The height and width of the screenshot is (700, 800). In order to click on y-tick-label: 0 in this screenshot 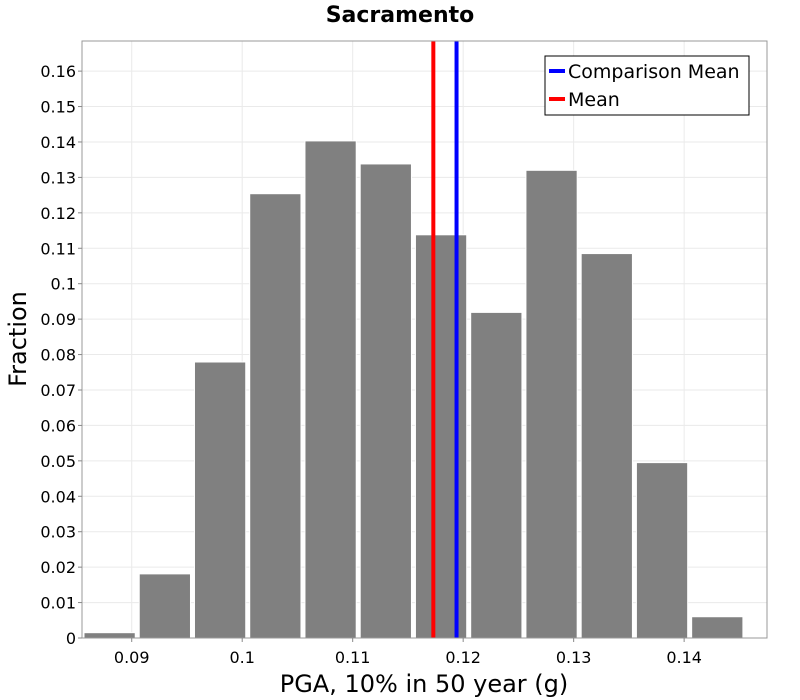, I will do `click(71, 638)`.